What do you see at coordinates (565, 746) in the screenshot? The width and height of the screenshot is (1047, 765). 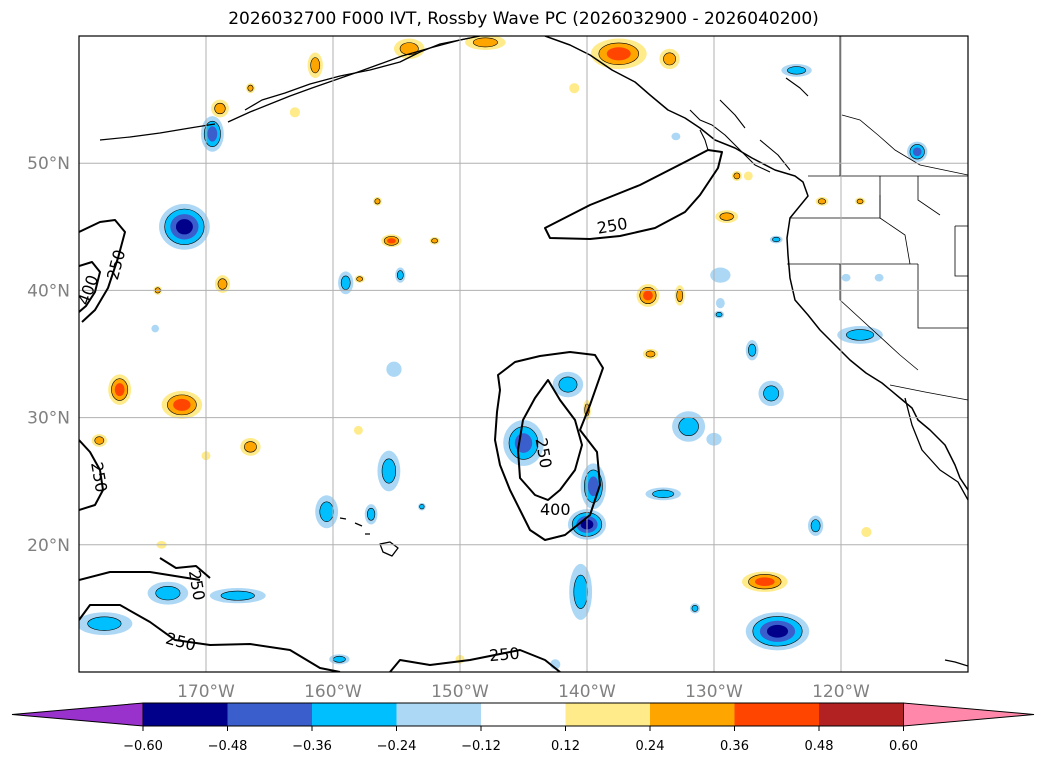 I see `colorbar-tick-label: 0.12` at bounding box center [565, 746].